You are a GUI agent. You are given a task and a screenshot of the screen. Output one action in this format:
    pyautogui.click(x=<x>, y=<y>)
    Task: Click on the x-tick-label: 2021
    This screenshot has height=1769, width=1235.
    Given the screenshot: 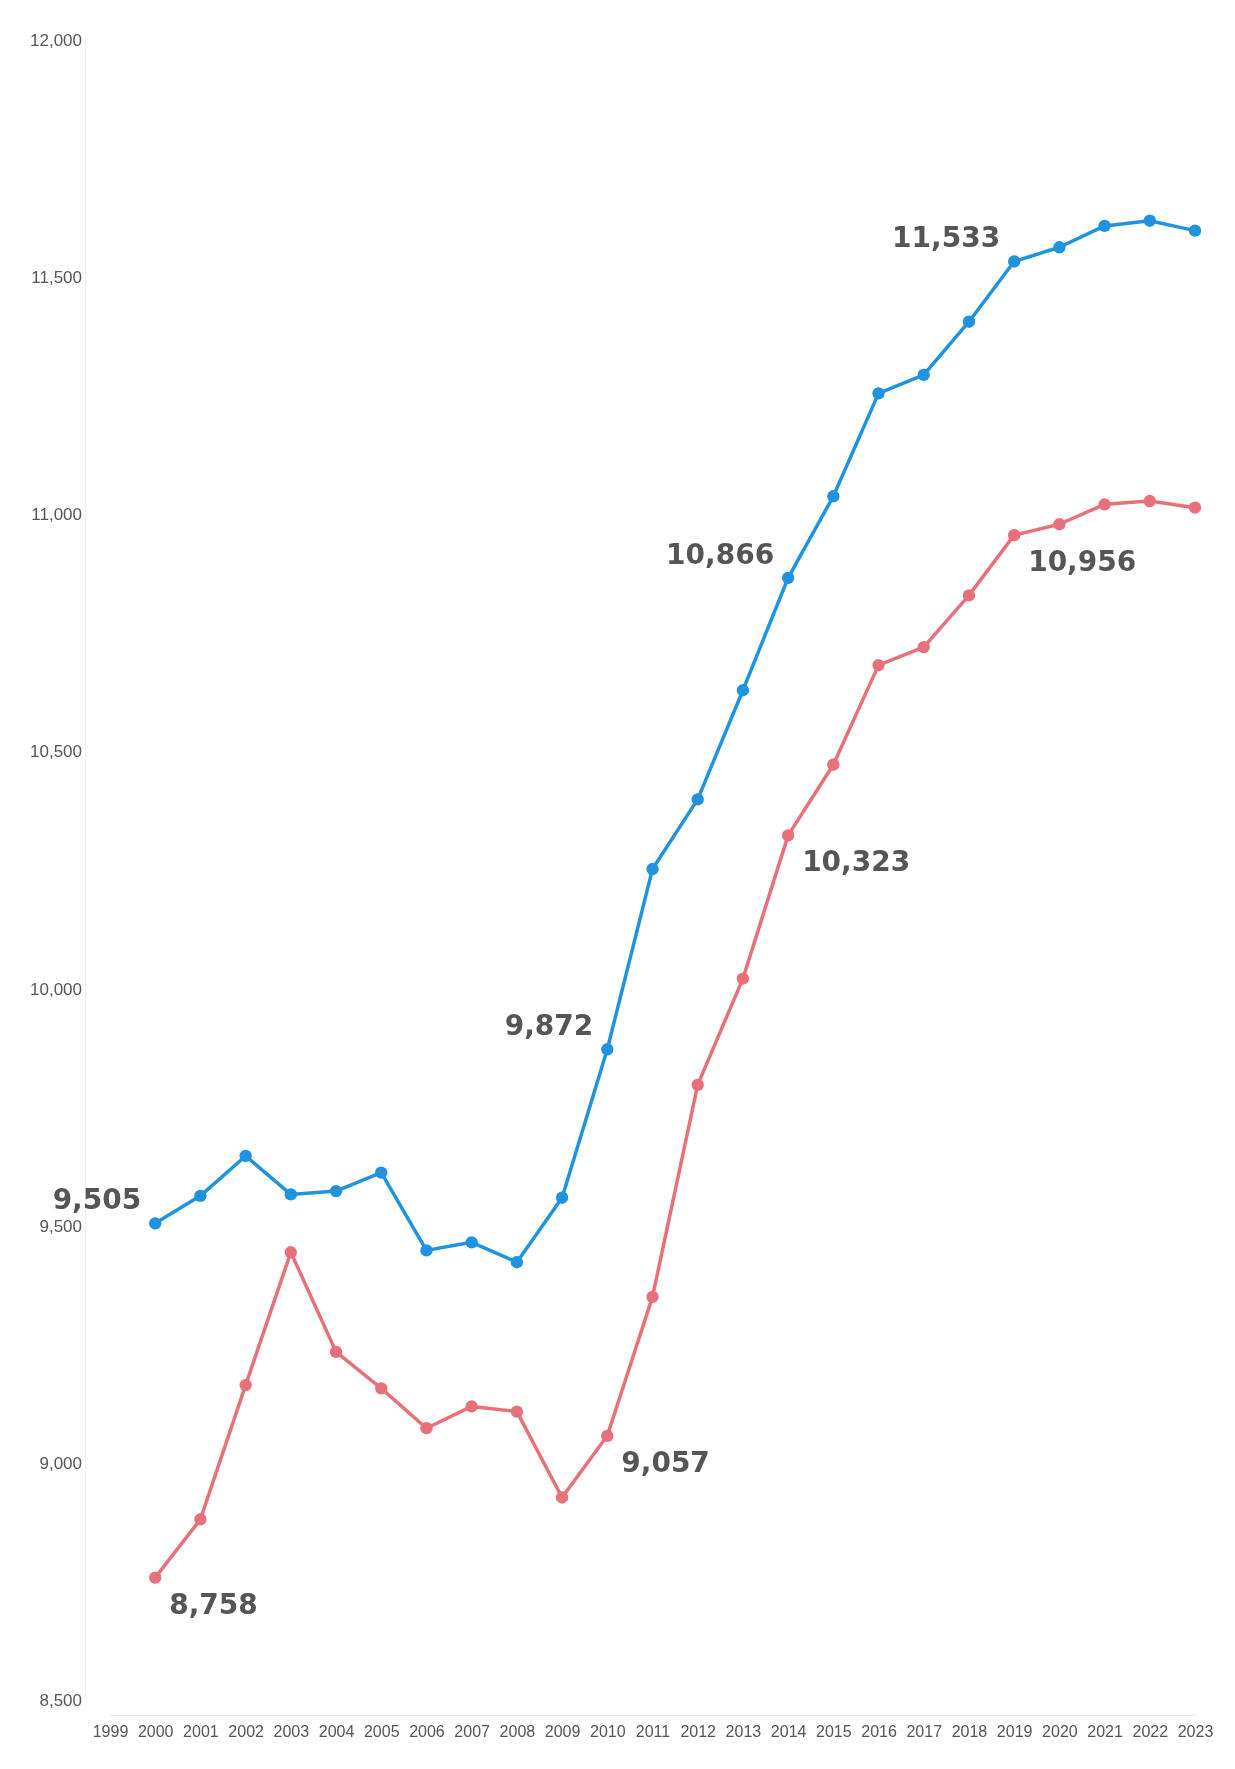 What is the action you would take?
    pyautogui.click(x=1105, y=1732)
    